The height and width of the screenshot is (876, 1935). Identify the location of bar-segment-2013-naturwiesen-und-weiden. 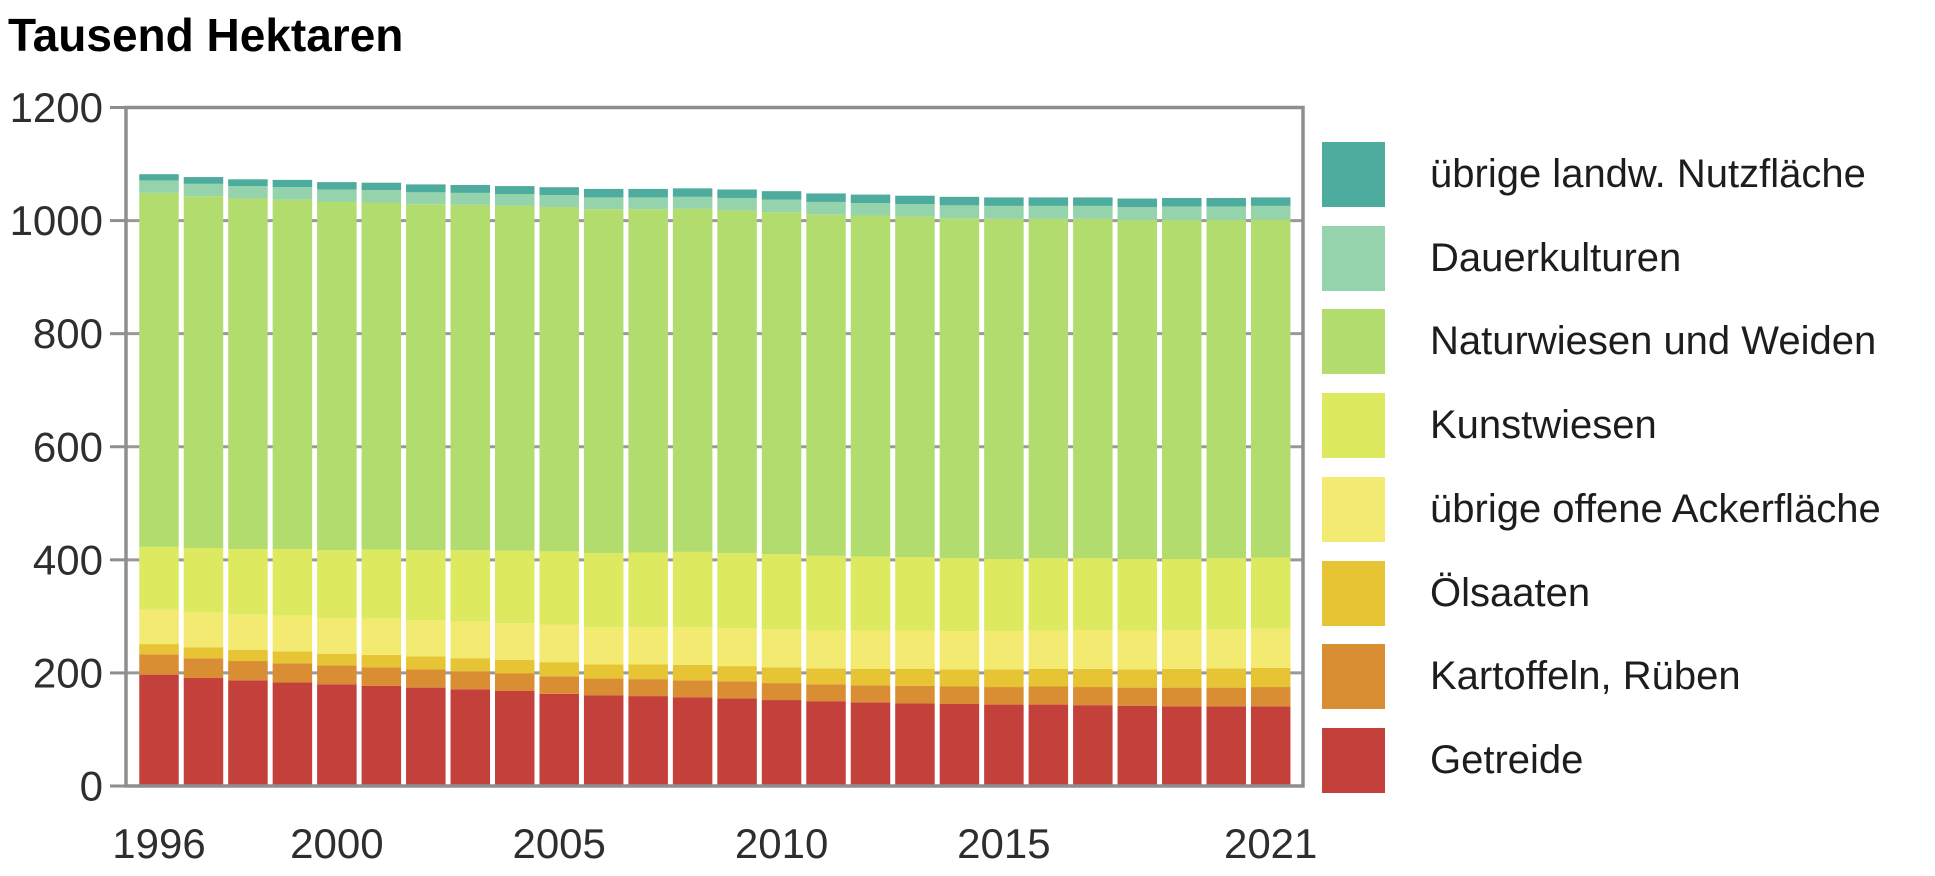
(915, 387).